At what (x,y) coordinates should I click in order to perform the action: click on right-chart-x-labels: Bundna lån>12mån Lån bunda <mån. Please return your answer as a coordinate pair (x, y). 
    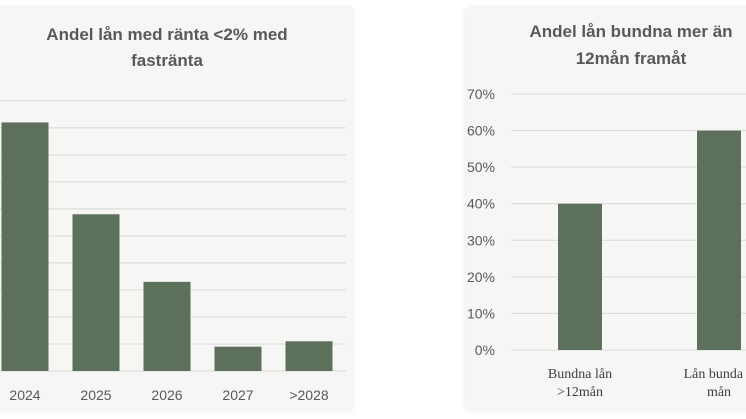
    Looking at the image, I should click on (647, 383).